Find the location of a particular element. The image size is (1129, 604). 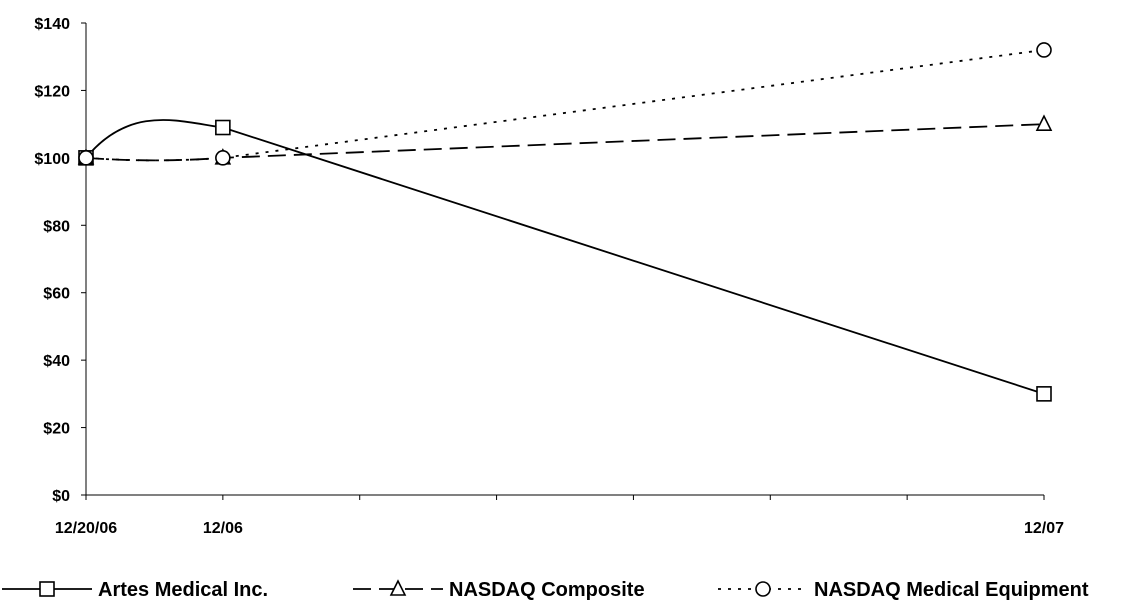

y-axis-ticks: $0 $20 $40 $60 $80 $100 $120 $140 is located at coordinates (60, 260).